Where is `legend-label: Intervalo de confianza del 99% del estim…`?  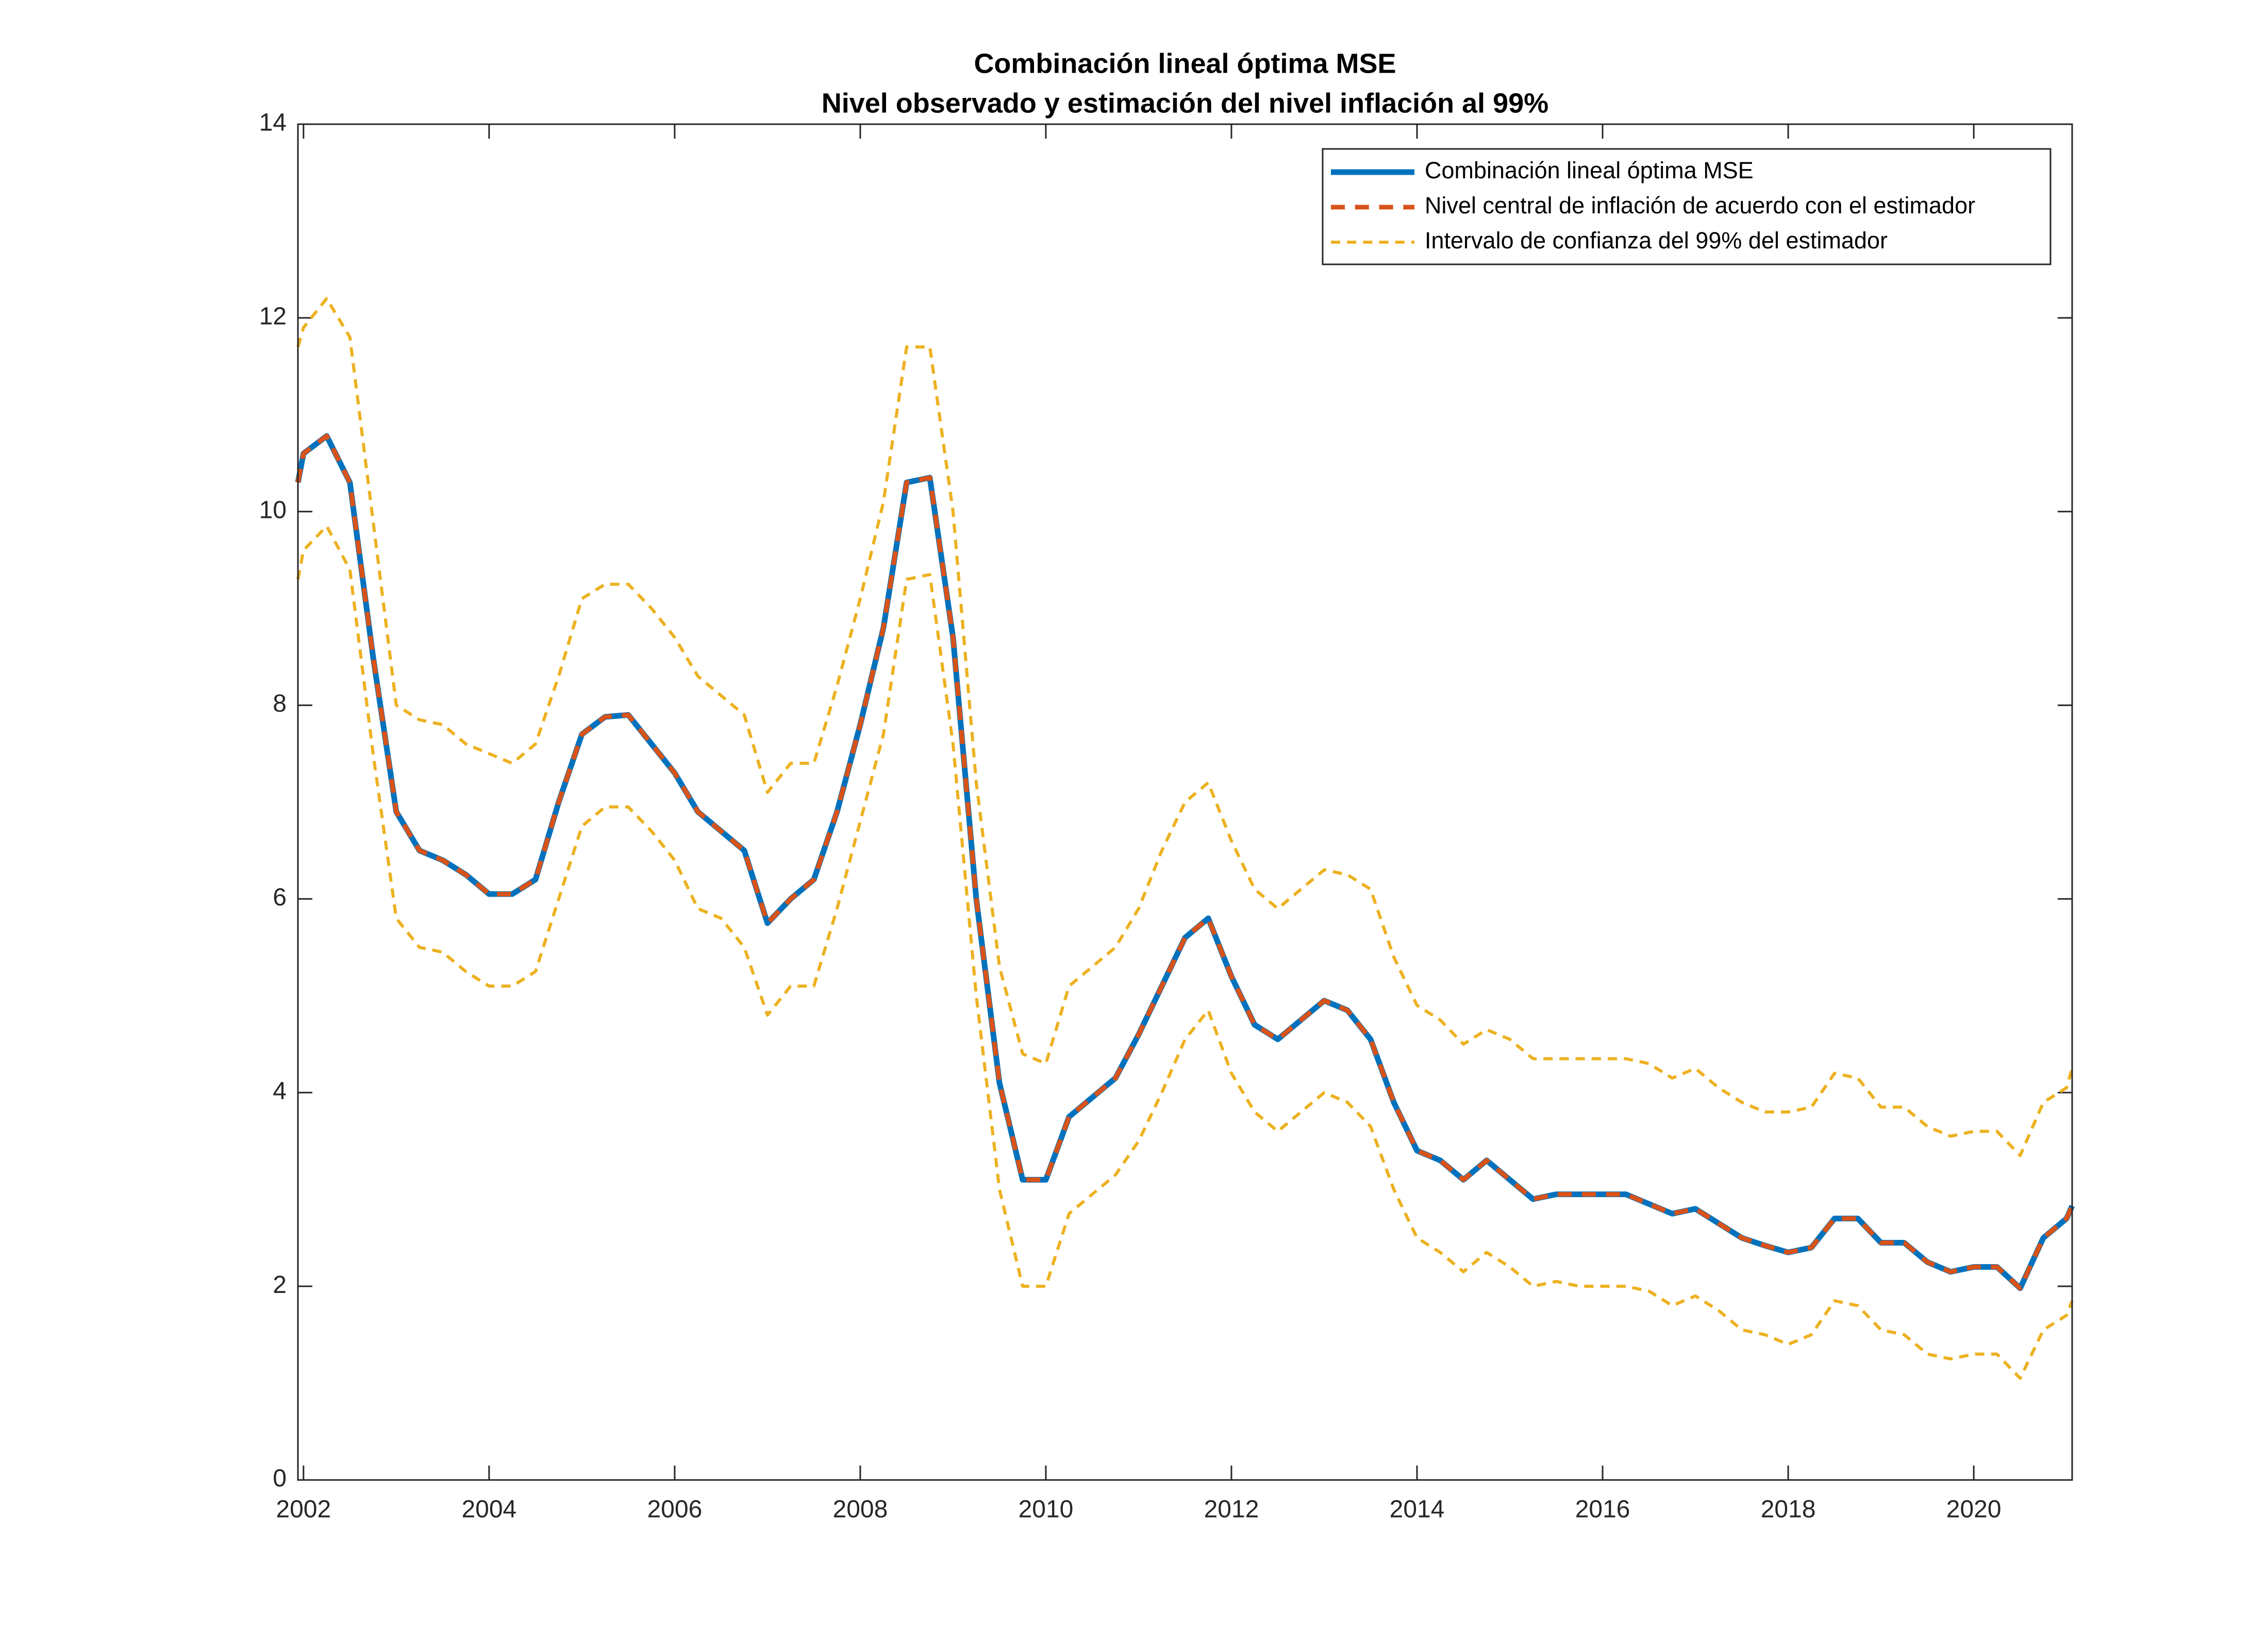
legend-label: Intervalo de confianza del 99% del estim… is located at coordinates (1656, 240).